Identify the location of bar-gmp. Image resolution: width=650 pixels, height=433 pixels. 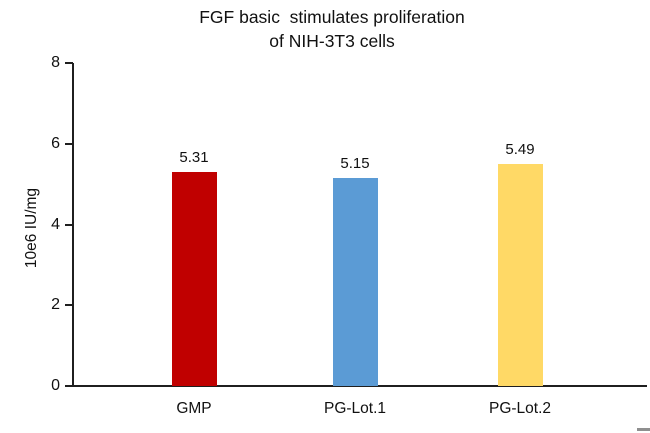
(194, 279).